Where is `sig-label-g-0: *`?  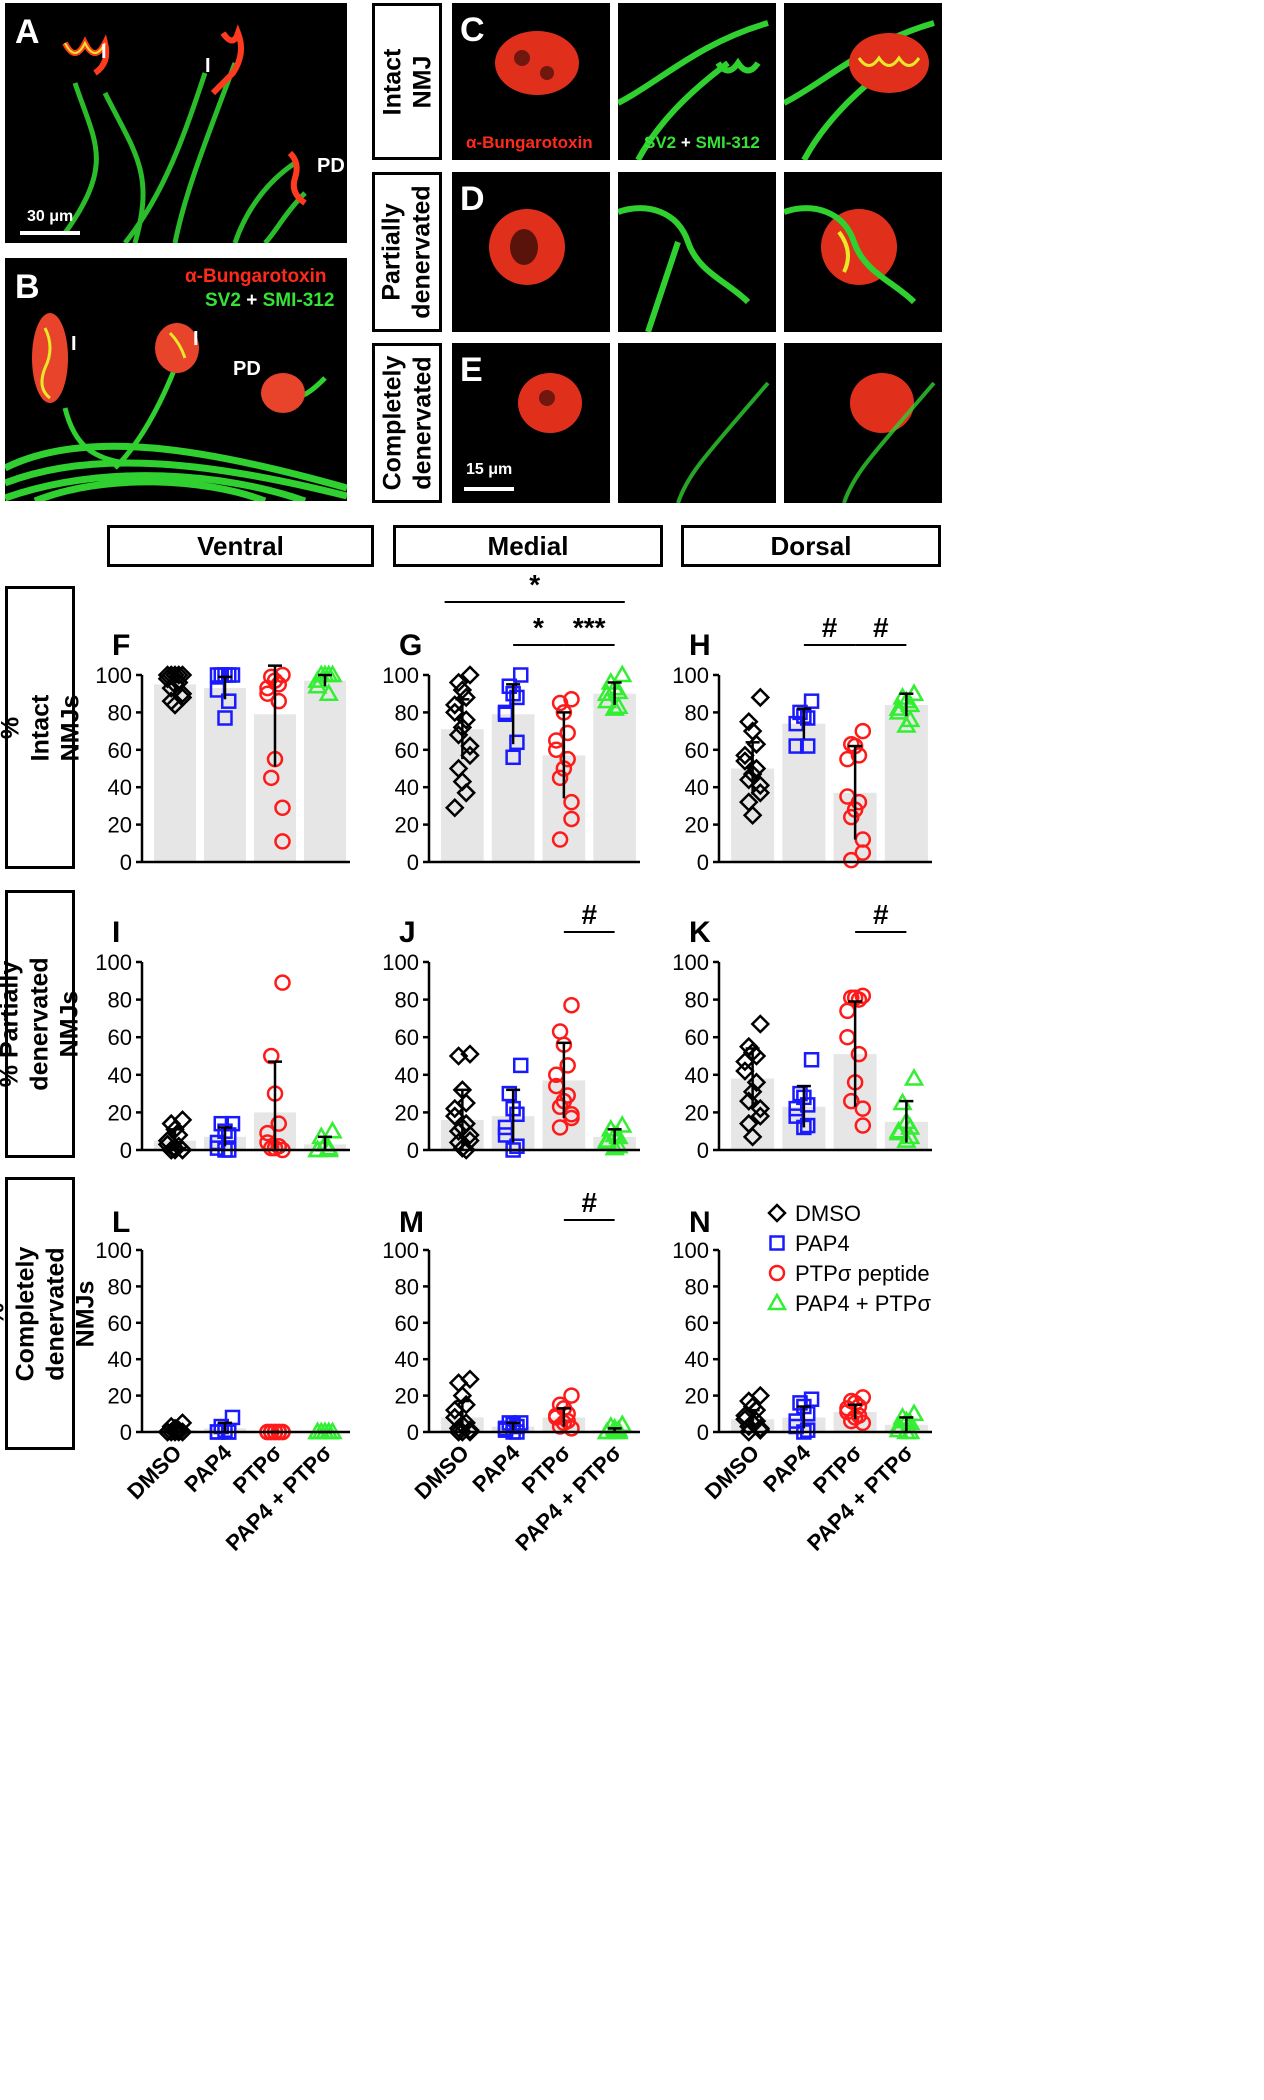
sig-label-g-0: * is located at coordinates (534, 584).